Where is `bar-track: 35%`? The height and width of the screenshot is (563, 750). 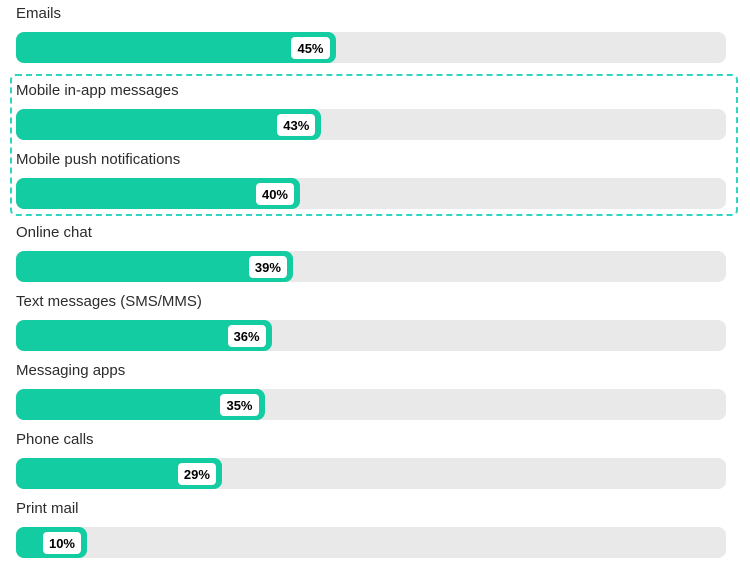
bar-track: 35% is located at coordinates (371, 404).